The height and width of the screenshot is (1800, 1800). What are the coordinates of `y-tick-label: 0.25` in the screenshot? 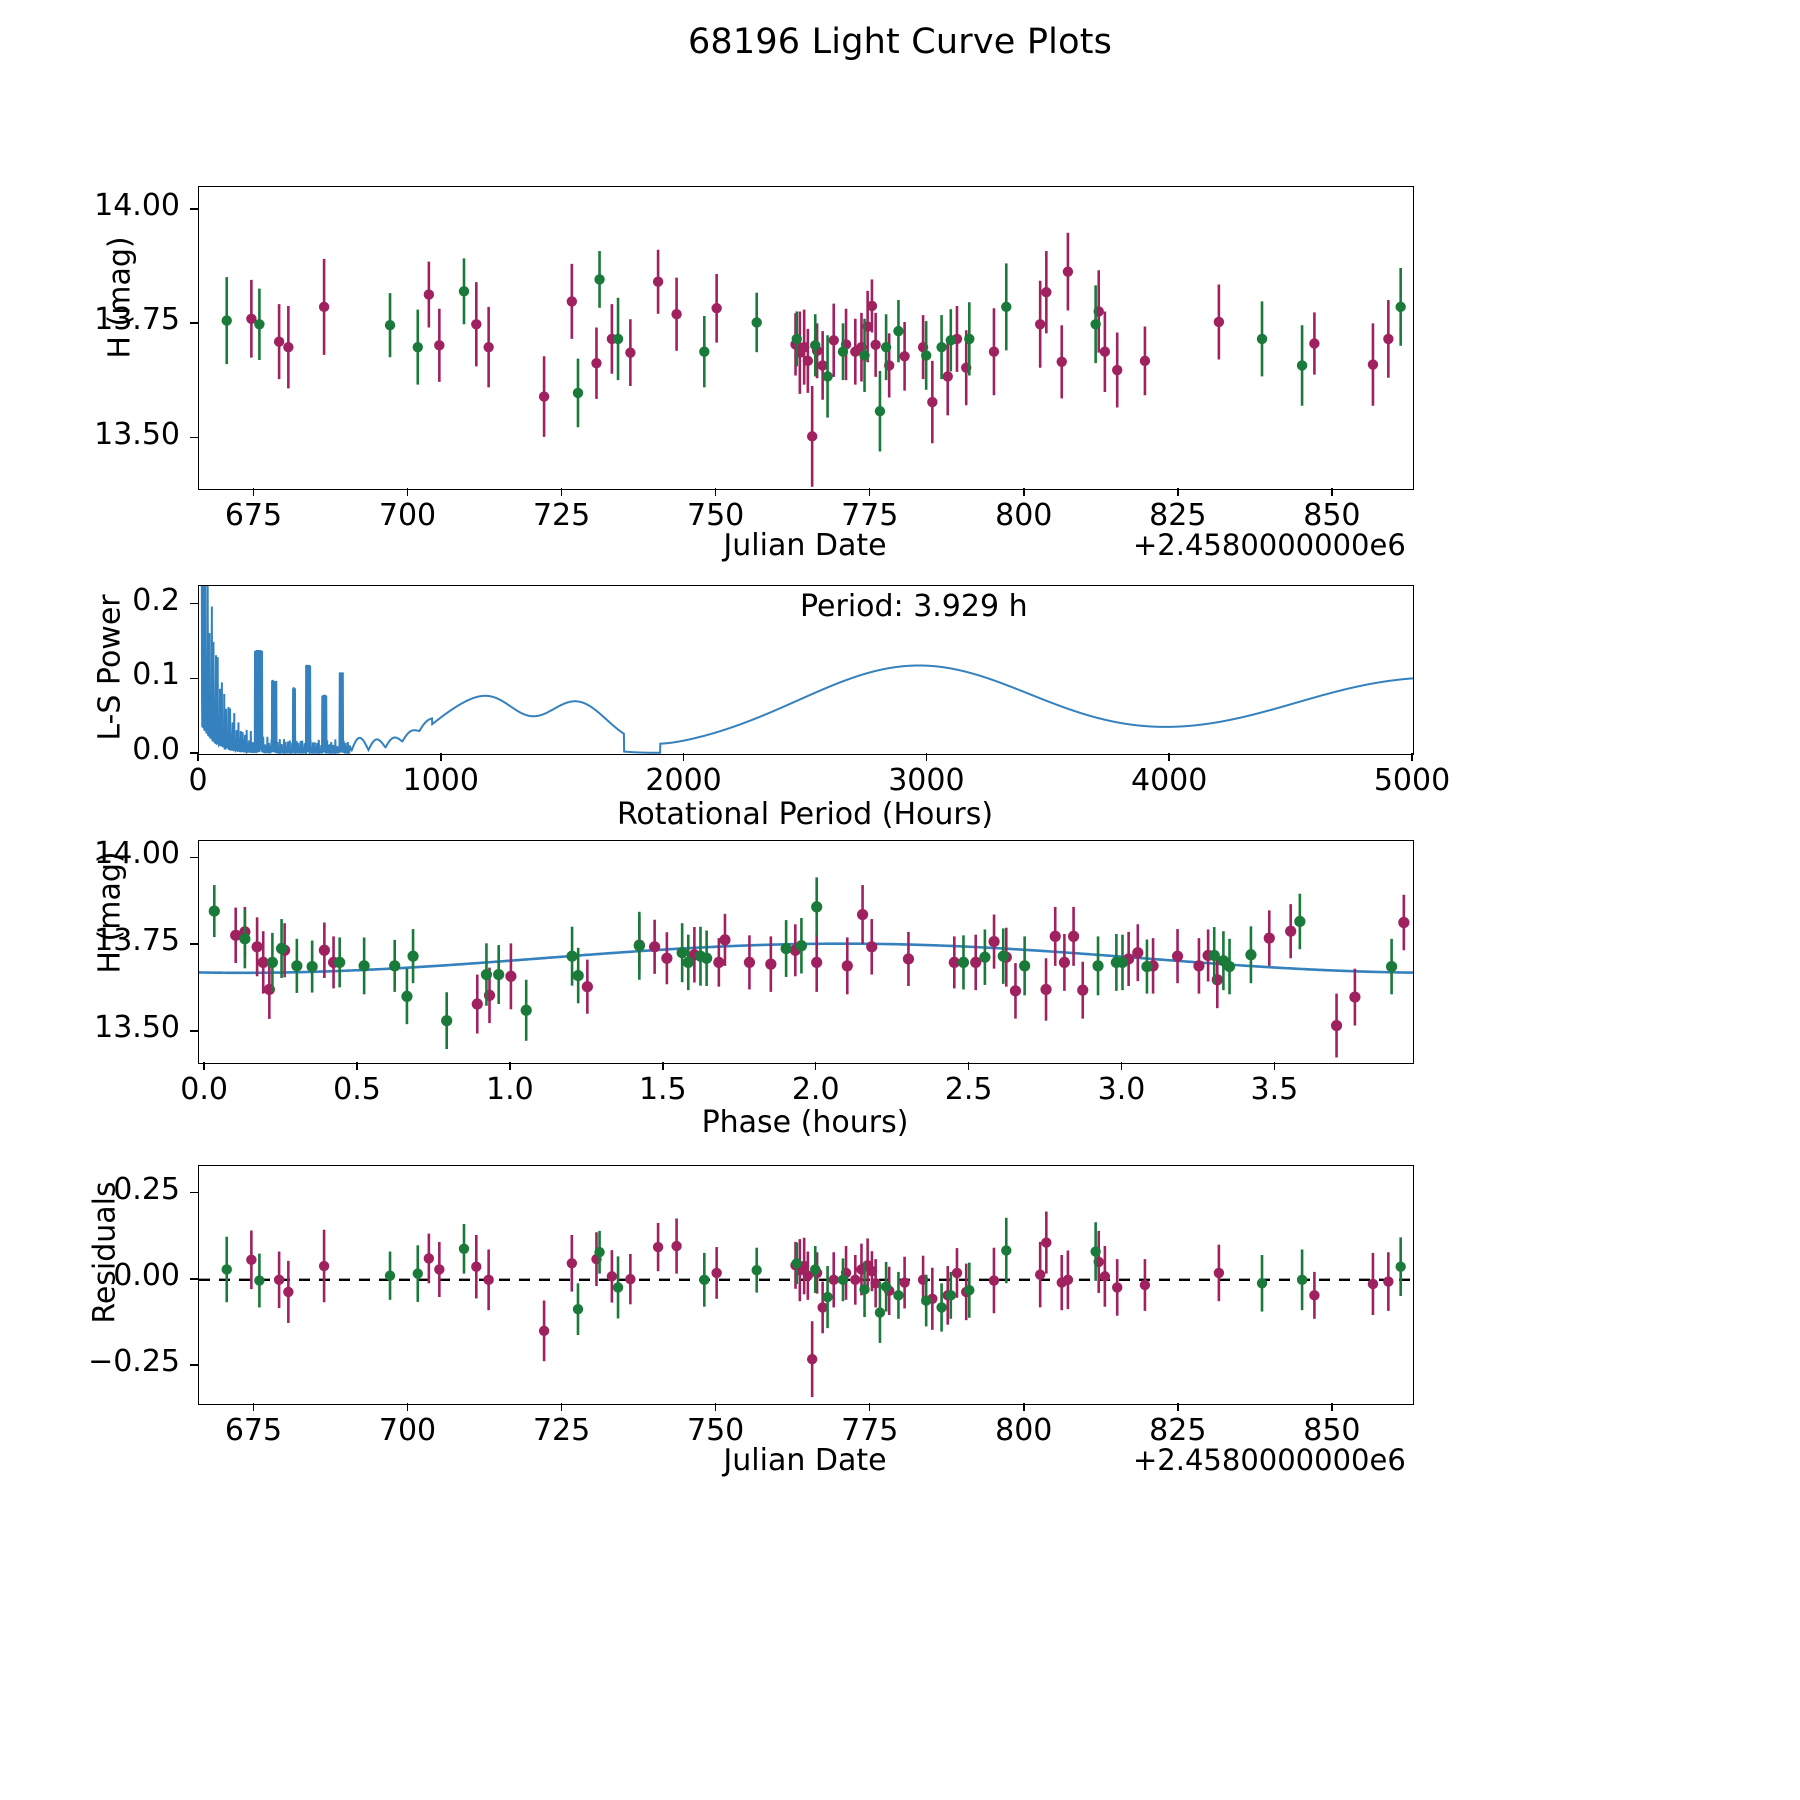 It's located at (146, 1189).